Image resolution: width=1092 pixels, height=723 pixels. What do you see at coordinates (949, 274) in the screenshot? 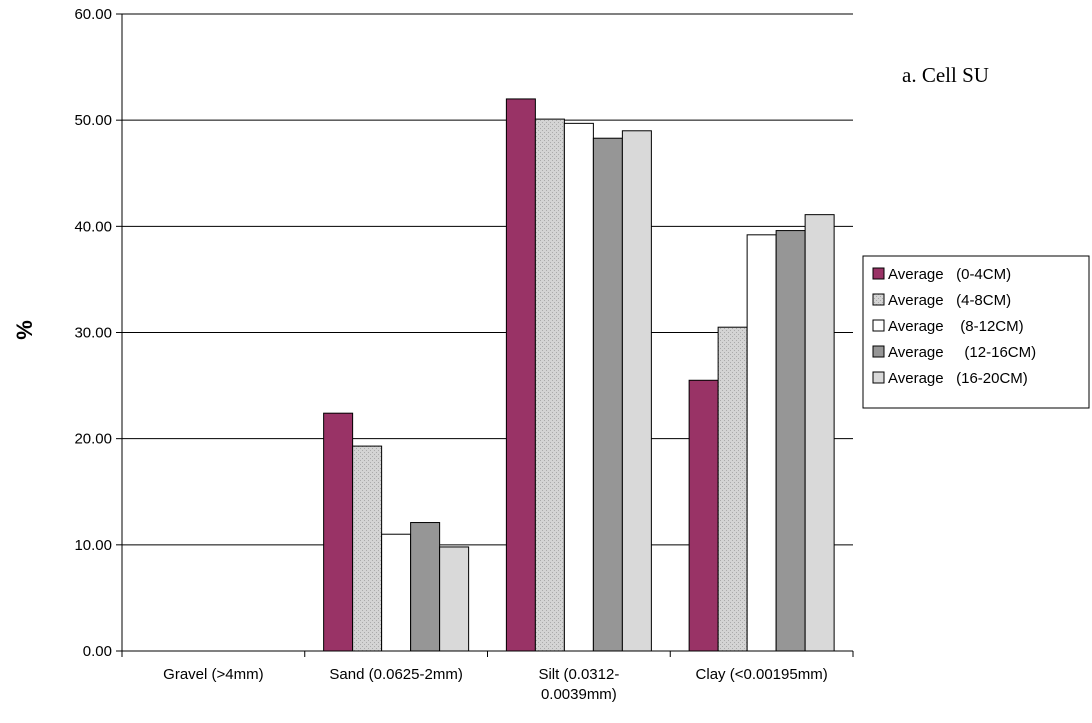
I see `legend-label: Average (0-4CM)` at bounding box center [949, 274].